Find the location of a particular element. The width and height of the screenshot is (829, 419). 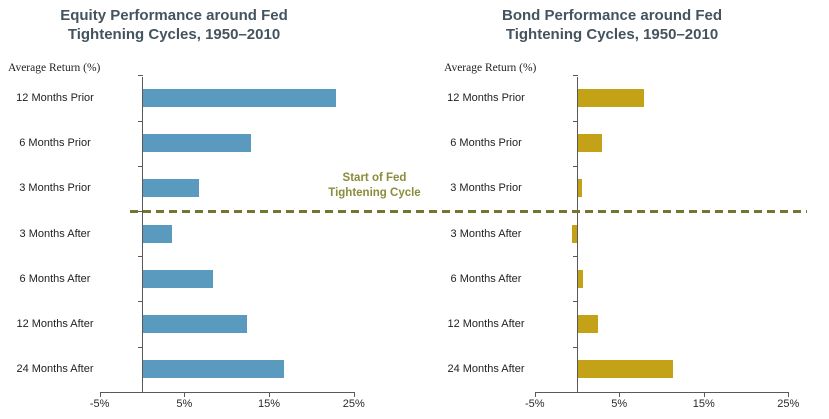

bond-axis-caption: Average Return (%) is located at coordinates (490, 68).